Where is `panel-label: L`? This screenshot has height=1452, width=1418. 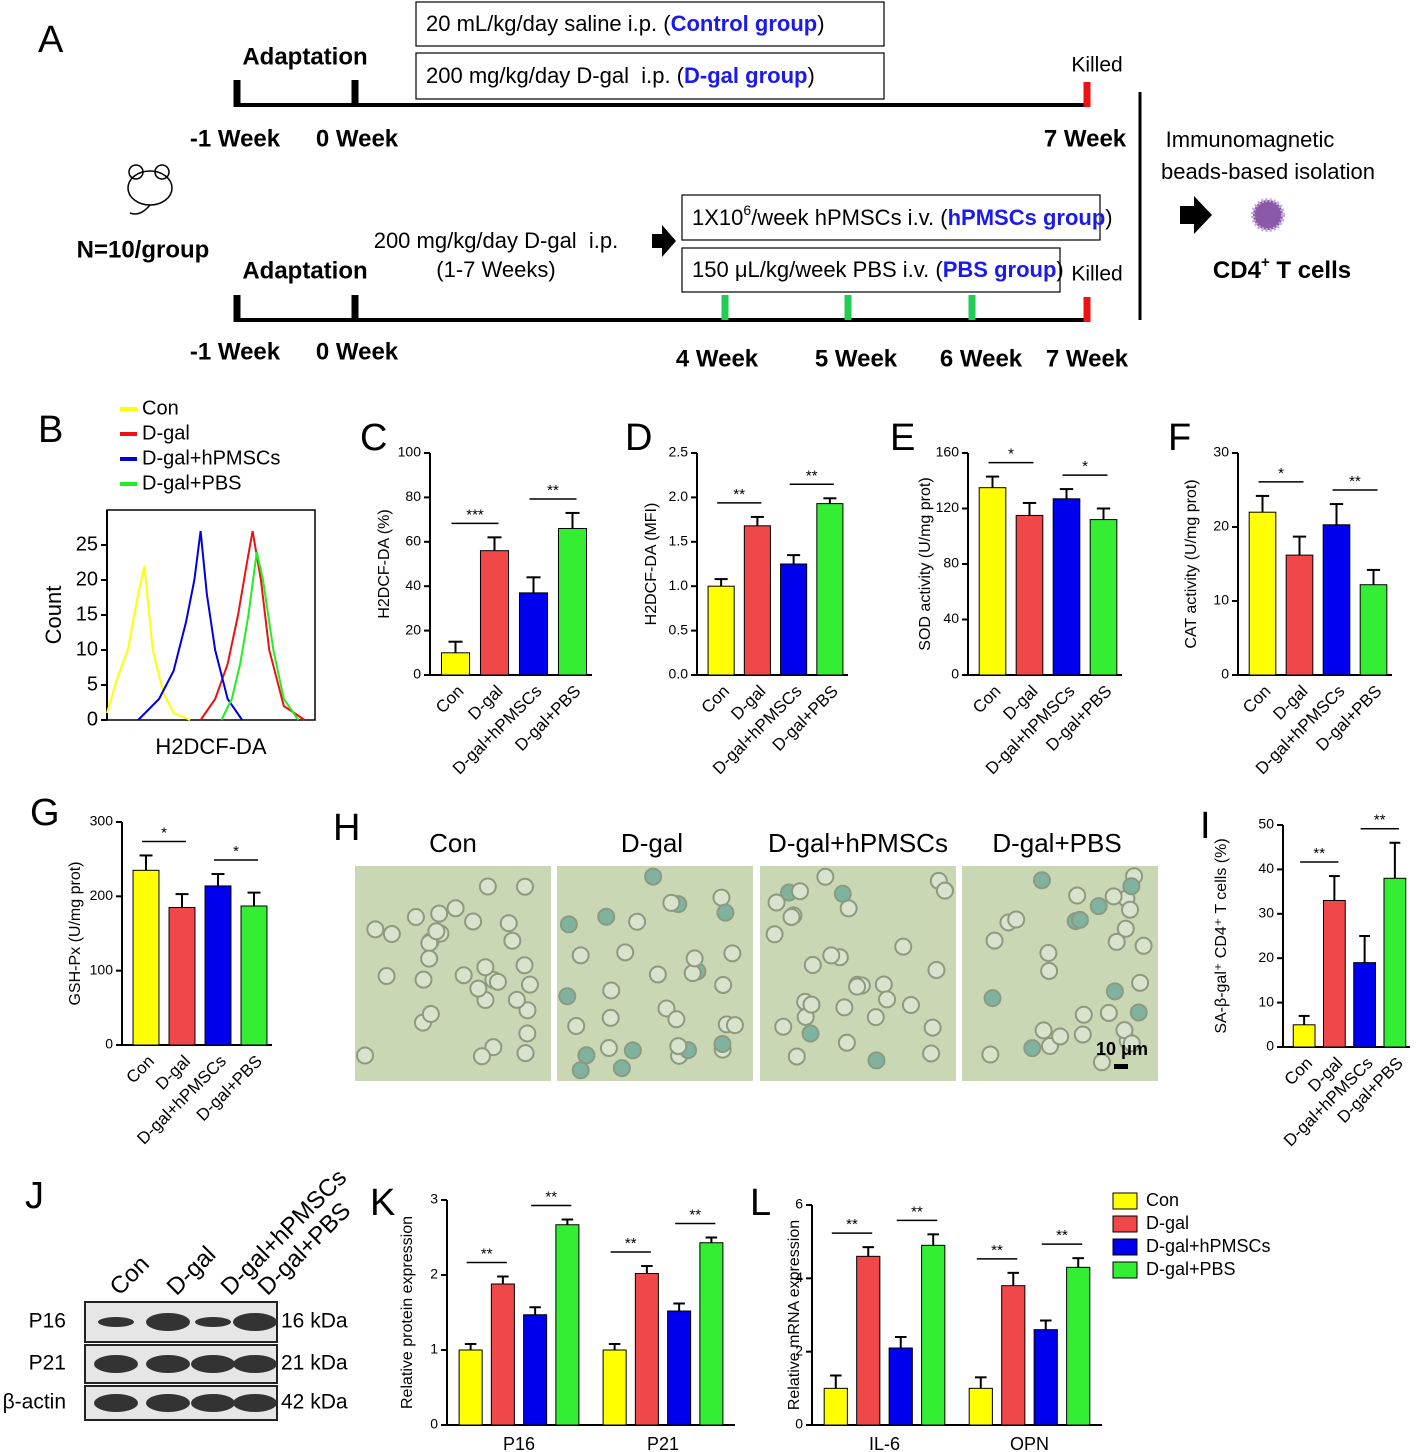 panel-label: L is located at coordinates (760, 1203).